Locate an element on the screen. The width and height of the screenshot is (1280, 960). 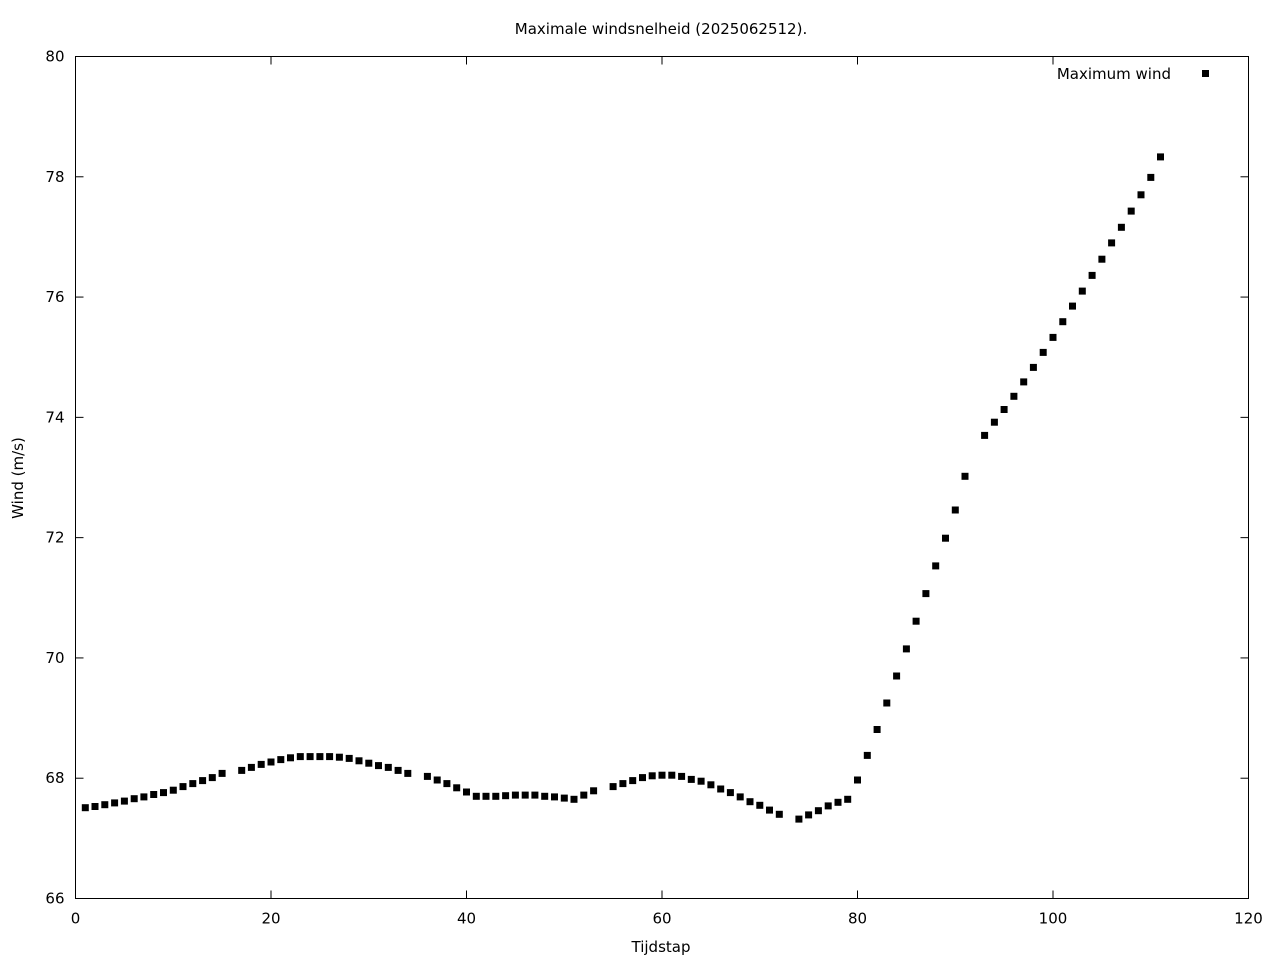
x-tick-label: 40 is located at coordinates (466, 919).